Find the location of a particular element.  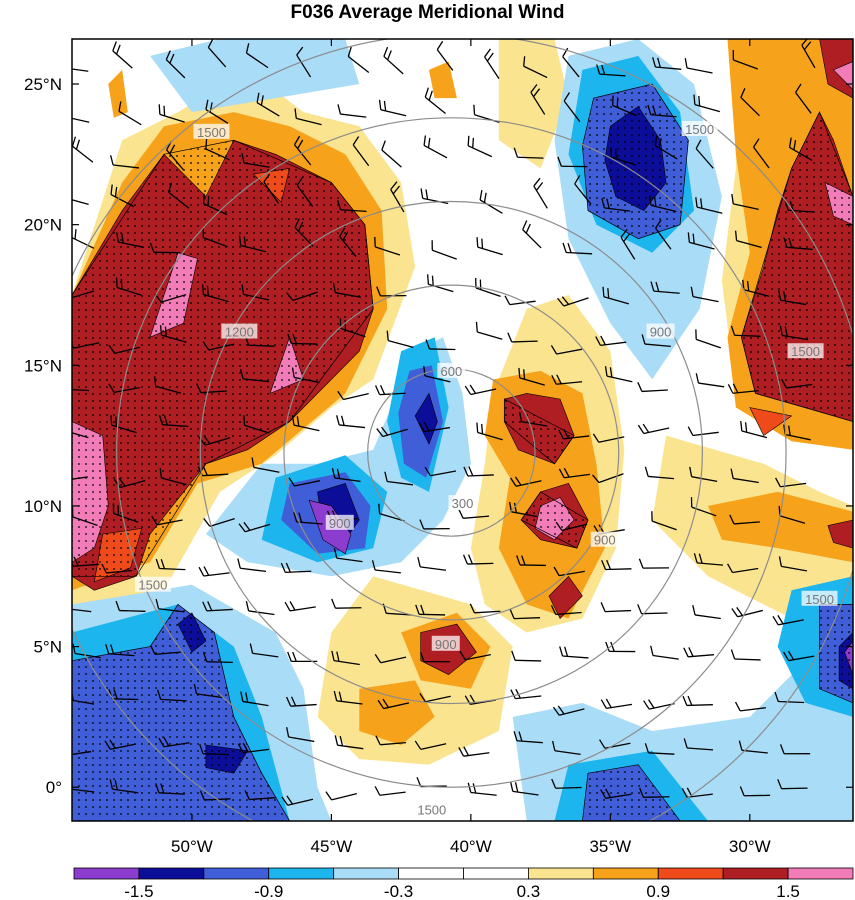

colorbar-swatch is located at coordinates (496, 873).